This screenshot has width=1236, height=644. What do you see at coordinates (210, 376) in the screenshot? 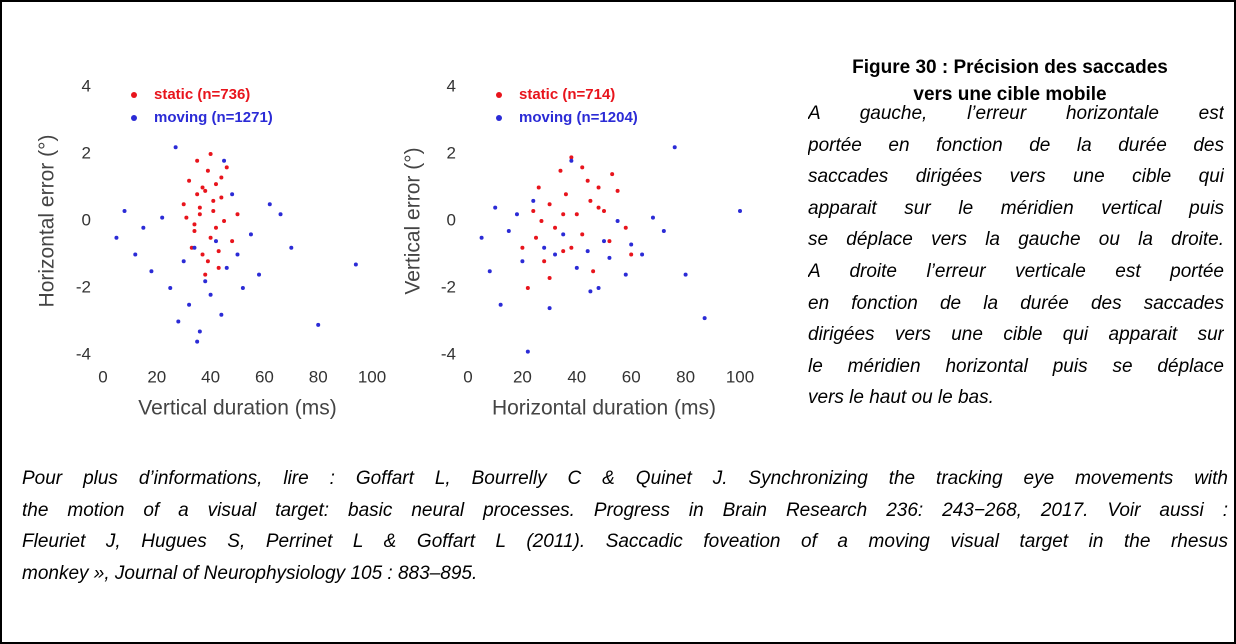
I see `x-tick-label: 40` at bounding box center [210, 376].